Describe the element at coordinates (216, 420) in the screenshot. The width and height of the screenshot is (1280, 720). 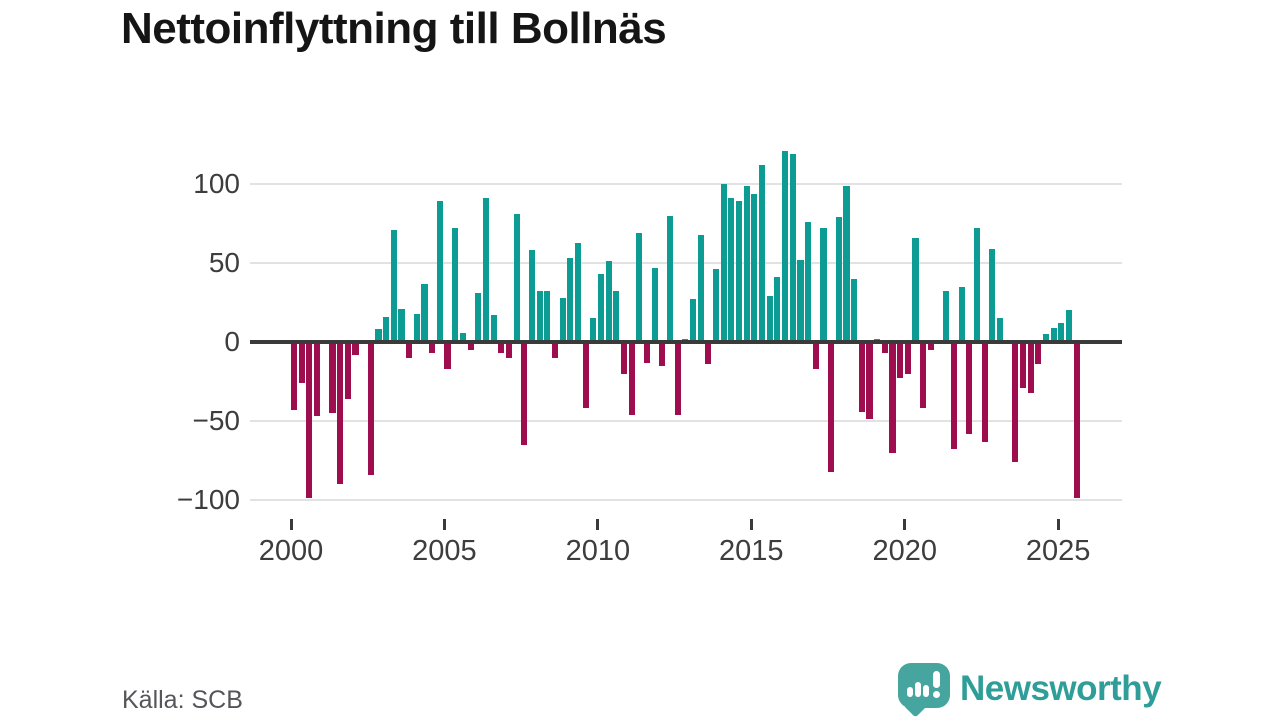
I see `y-axis-tick-label: −50` at that location.